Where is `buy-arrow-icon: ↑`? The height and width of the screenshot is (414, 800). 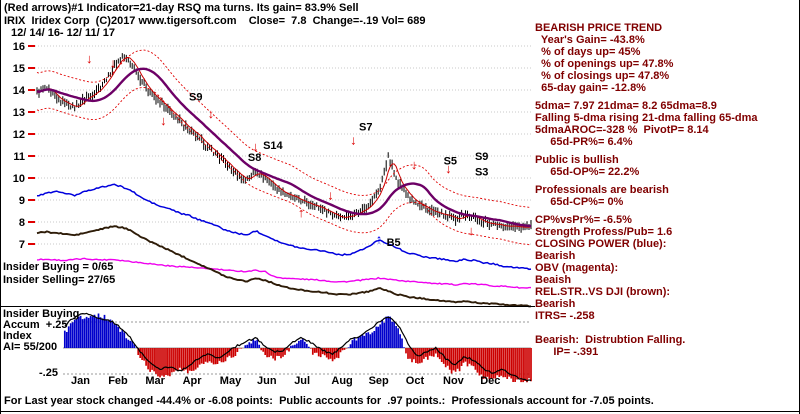 buy-arrow-icon: ↑ is located at coordinates (379, 239).